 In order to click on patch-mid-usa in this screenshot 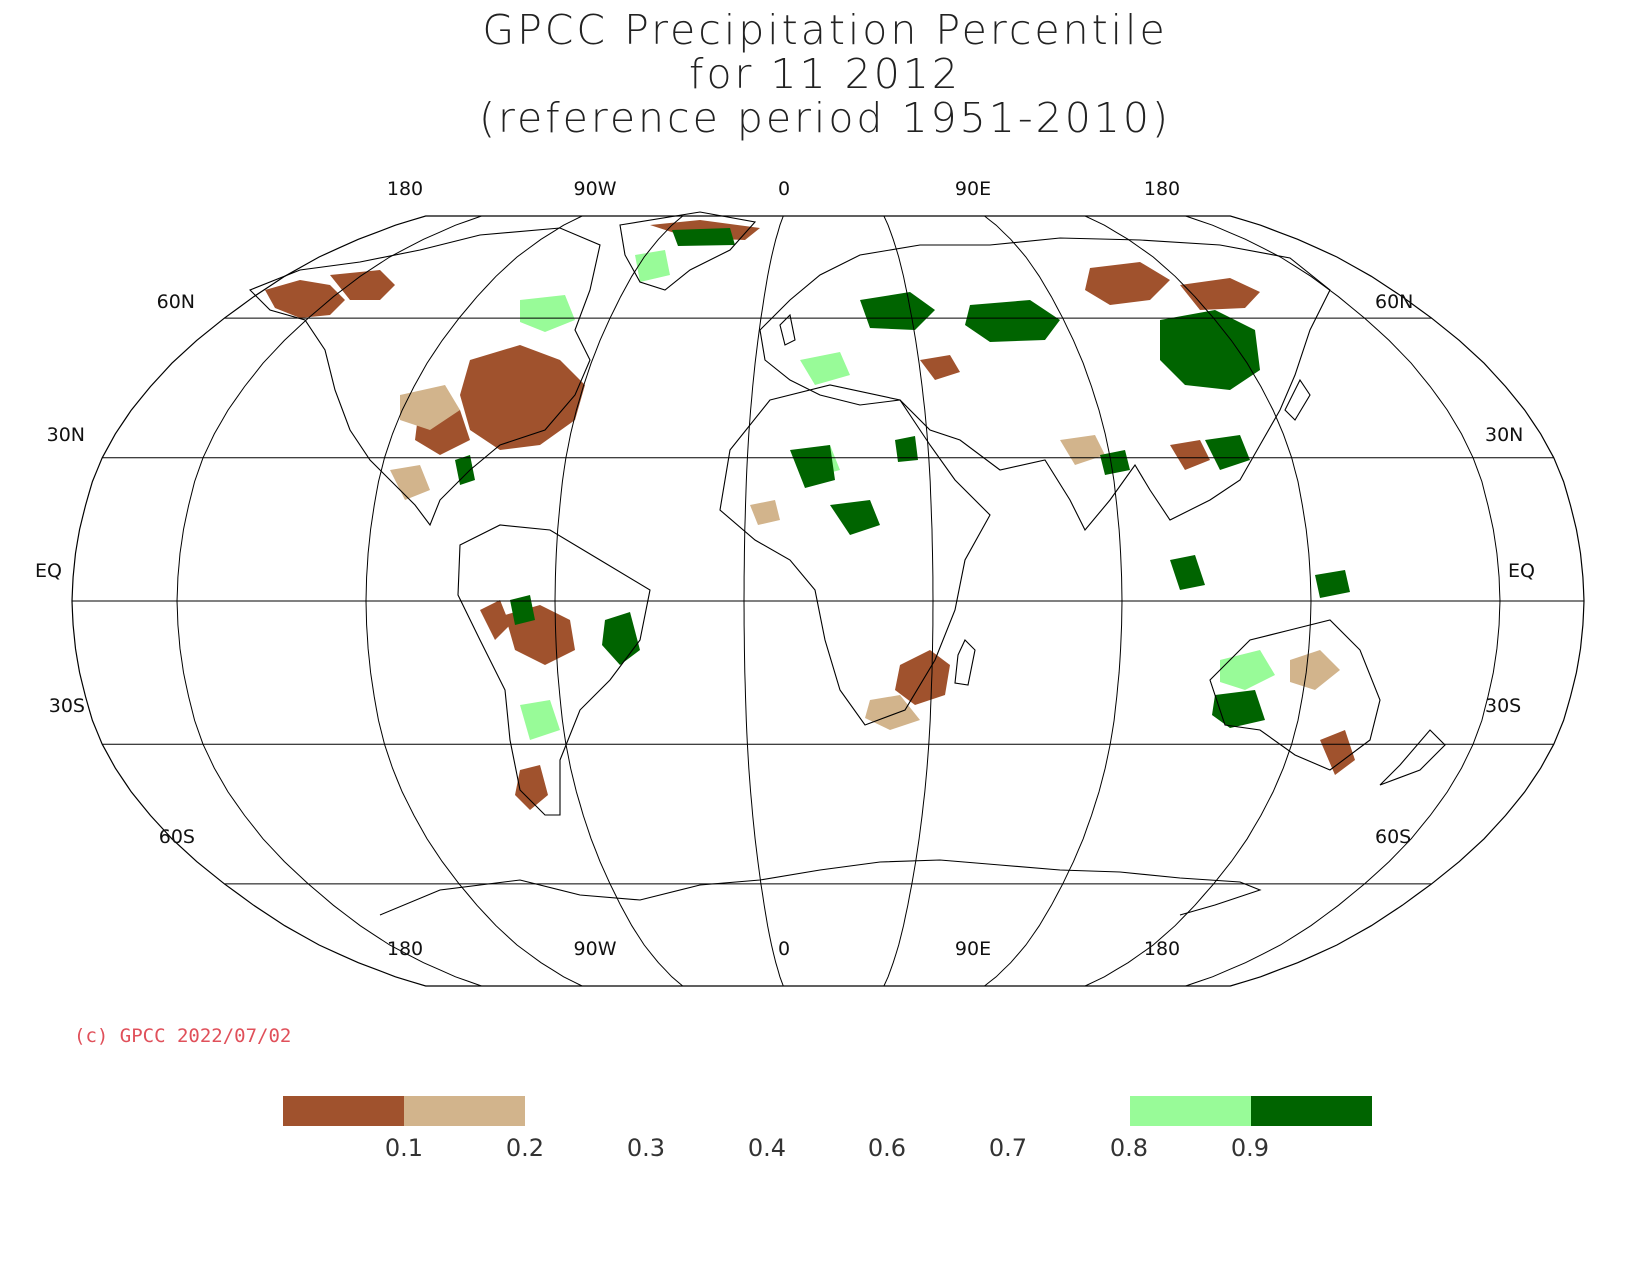, I will do `click(430, 407)`.